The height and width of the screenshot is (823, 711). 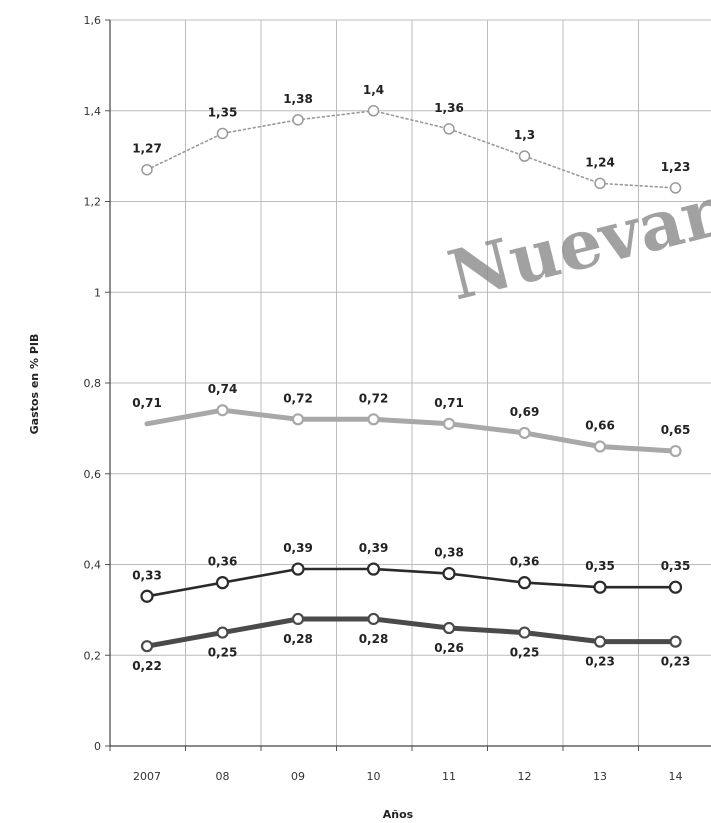 I want to click on y-axis-title: Gastos en % PIB, so click(x=34, y=384).